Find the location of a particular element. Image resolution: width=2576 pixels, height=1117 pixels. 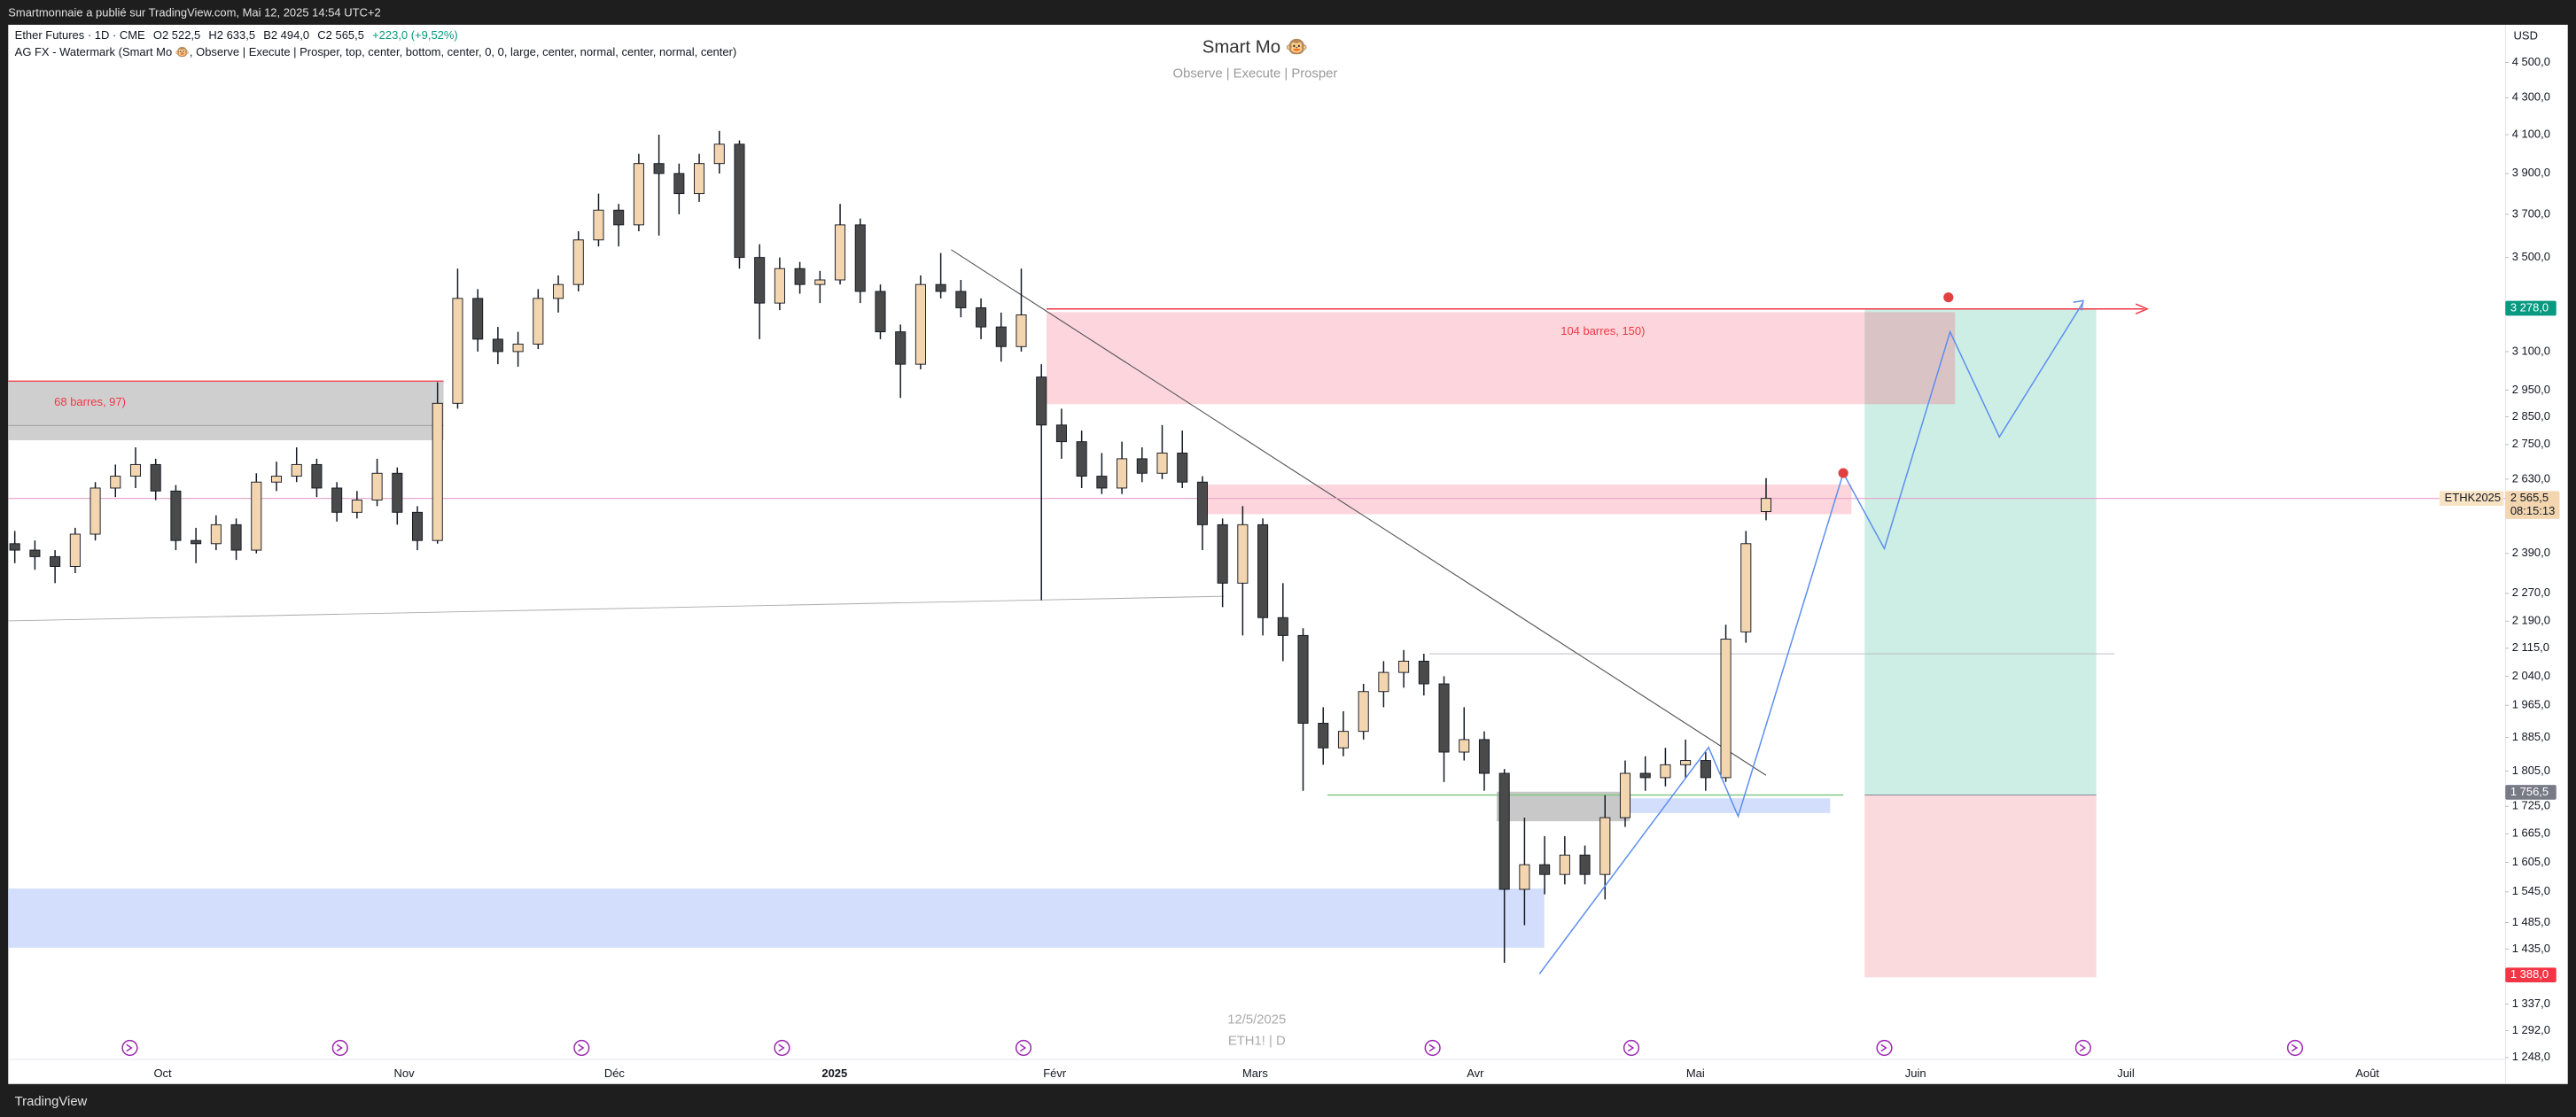

y-tick-label: 2 850,0 is located at coordinates (2531, 416).